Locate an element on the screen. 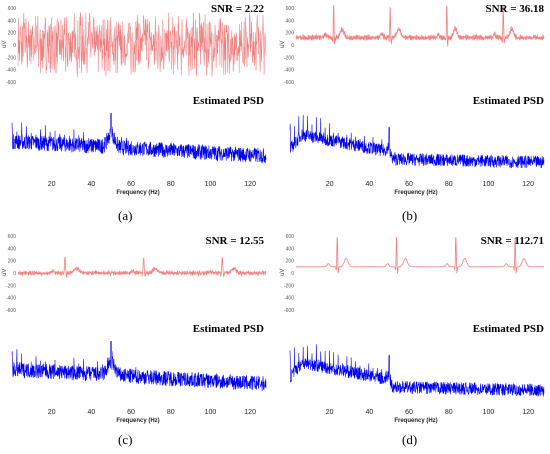  psd-xtick-d-4: 100 is located at coordinates (489, 412).